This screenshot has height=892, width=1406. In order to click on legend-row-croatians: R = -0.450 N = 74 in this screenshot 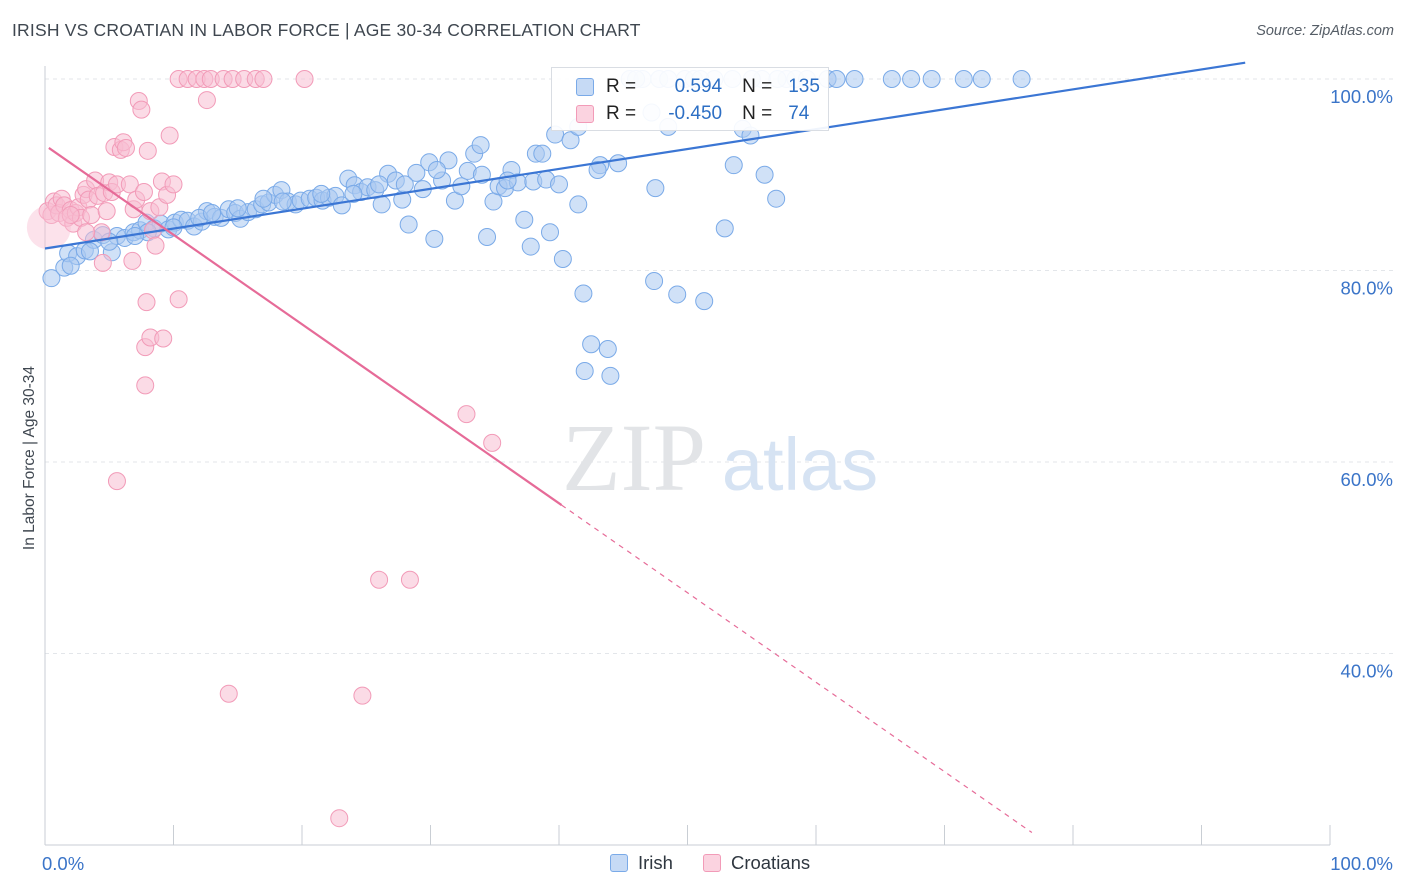, I will do `click(680, 114)`.